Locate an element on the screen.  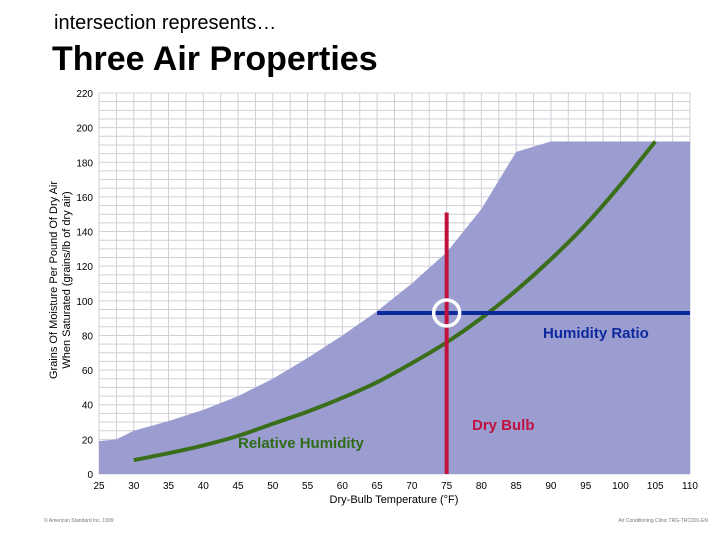
y-tick-label: 200 is located at coordinates (84, 129).